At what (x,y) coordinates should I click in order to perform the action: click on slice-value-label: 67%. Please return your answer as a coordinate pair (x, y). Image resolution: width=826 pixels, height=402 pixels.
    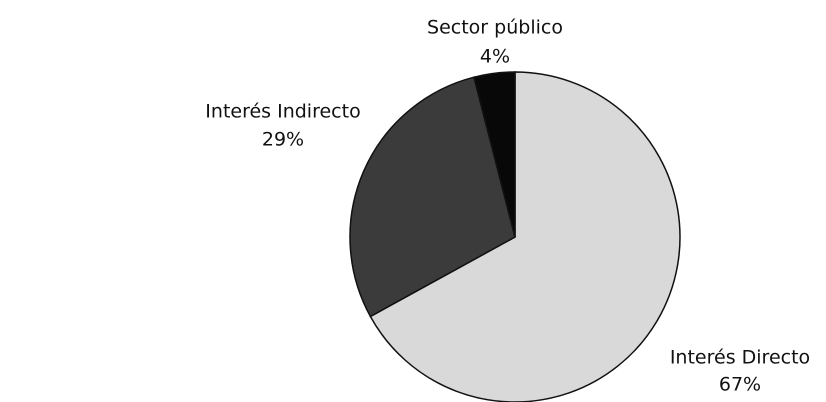
    Looking at the image, I should click on (740, 385).